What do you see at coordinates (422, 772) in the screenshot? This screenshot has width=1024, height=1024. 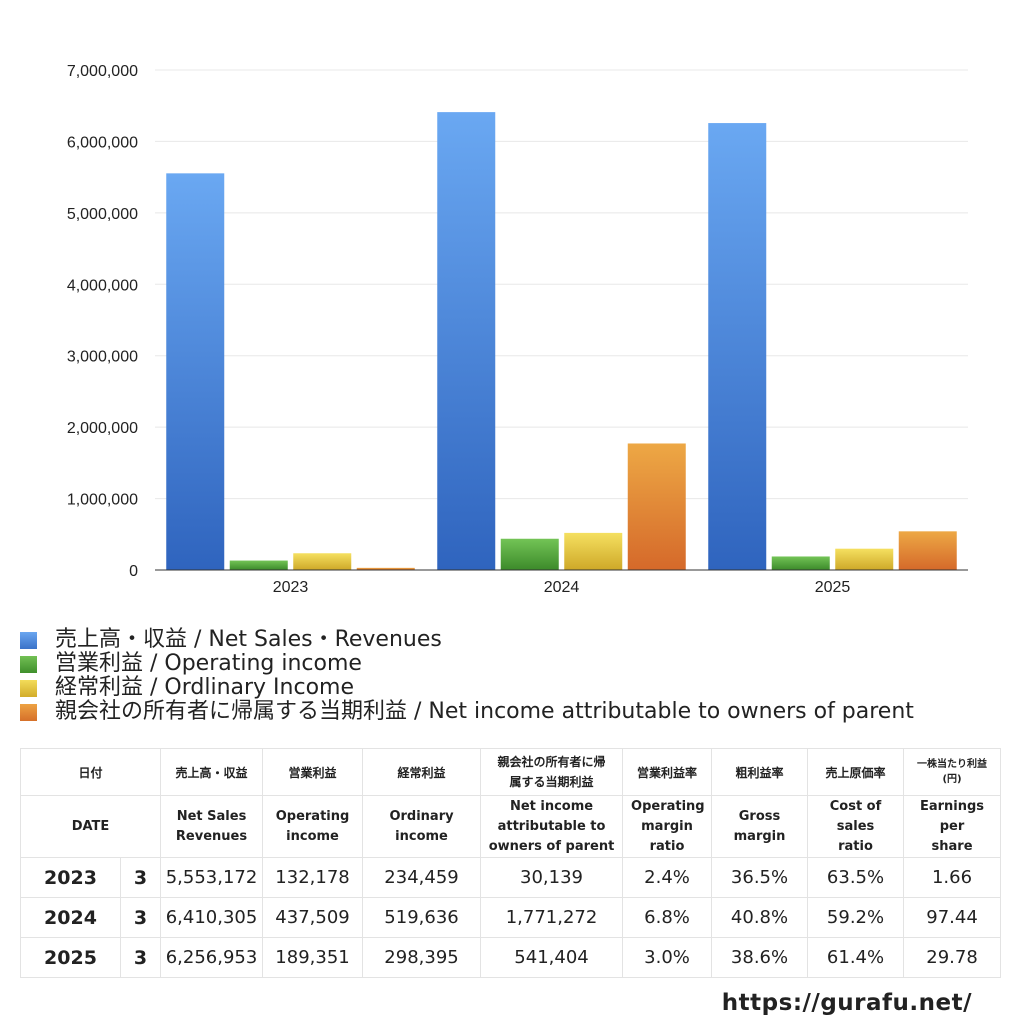 I see `header-ordinary-income-jp: 経常利益` at bounding box center [422, 772].